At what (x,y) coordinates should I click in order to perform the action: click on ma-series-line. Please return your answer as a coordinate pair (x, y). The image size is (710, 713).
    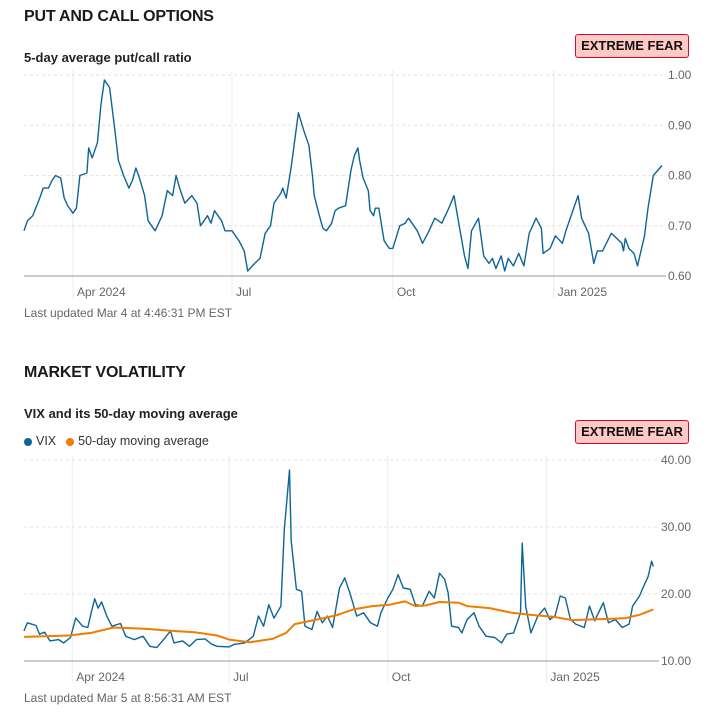
    Looking at the image, I should click on (338, 622).